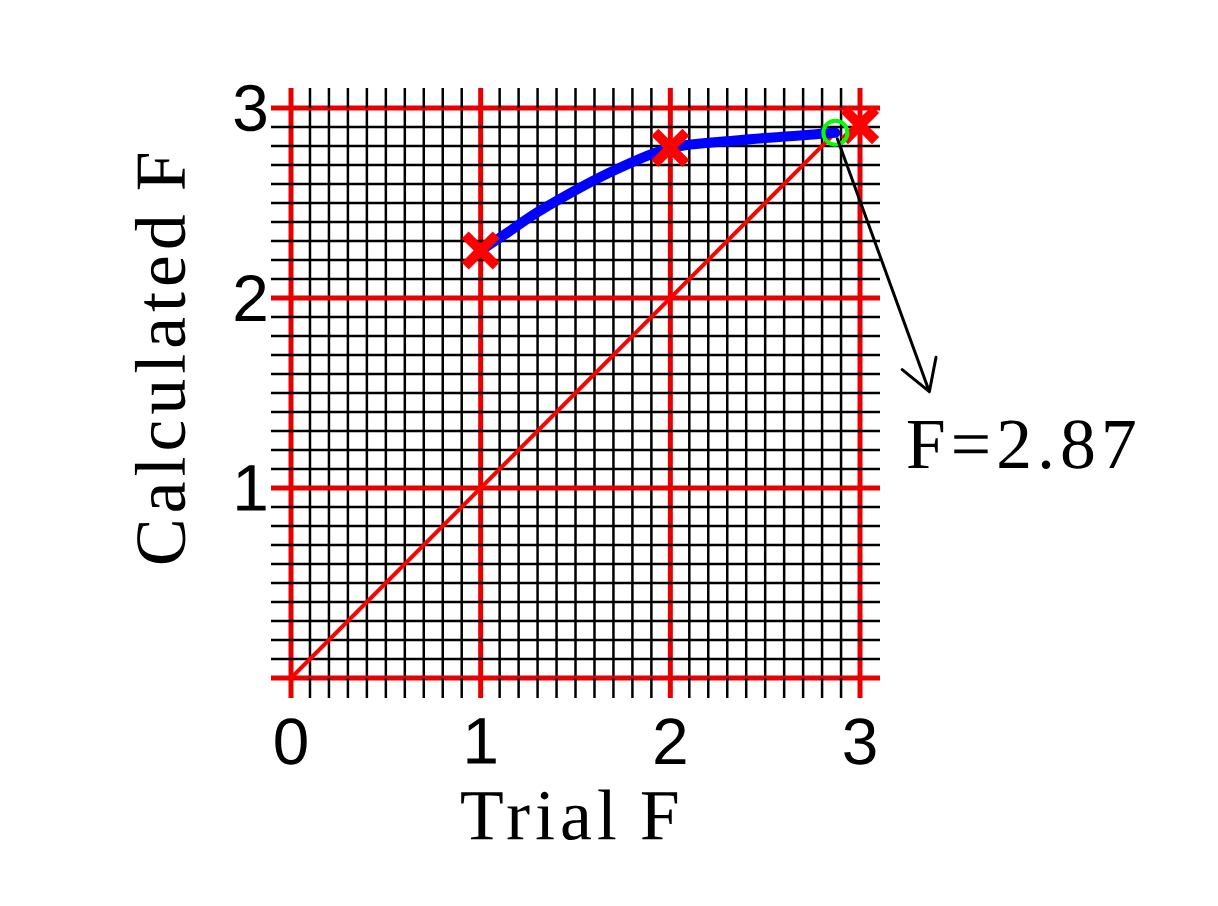 The image size is (1218, 906). Describe the element at coordinates (160, 359) in the screenshot. I see `y-axis-title: Calculated F` at that location.